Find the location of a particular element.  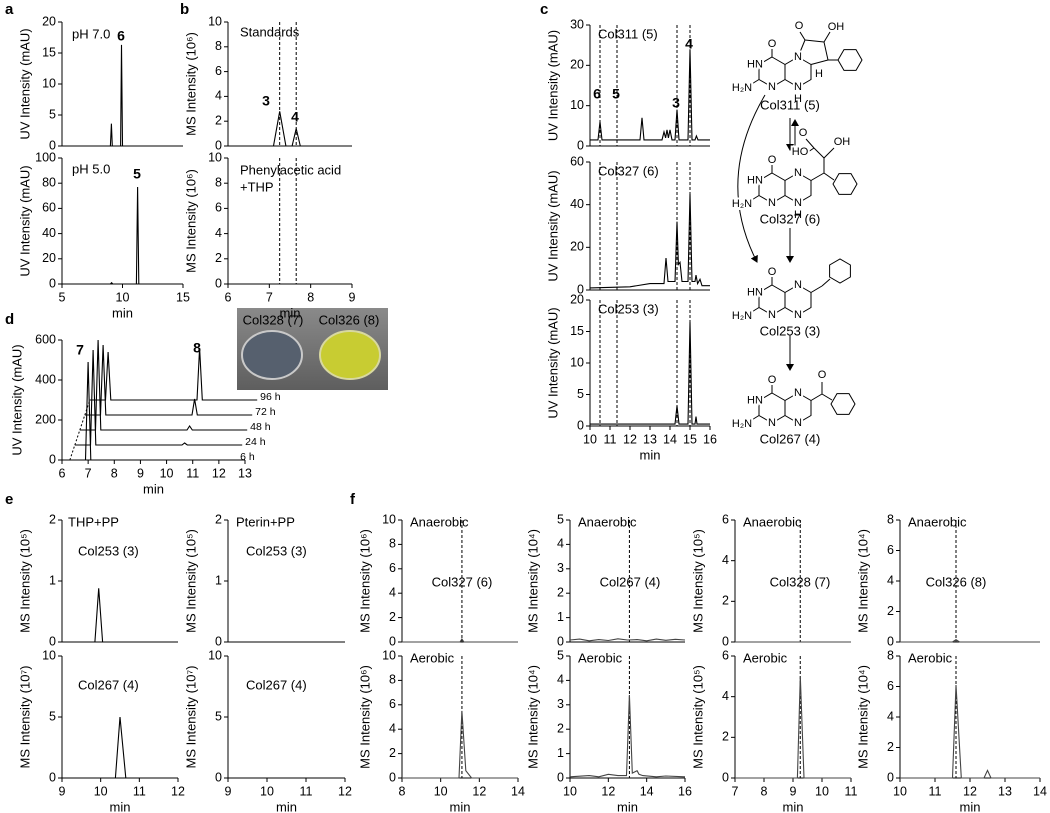

y-axis-label: MS Intensity (10⁵) is located at coordinates (24, 581).